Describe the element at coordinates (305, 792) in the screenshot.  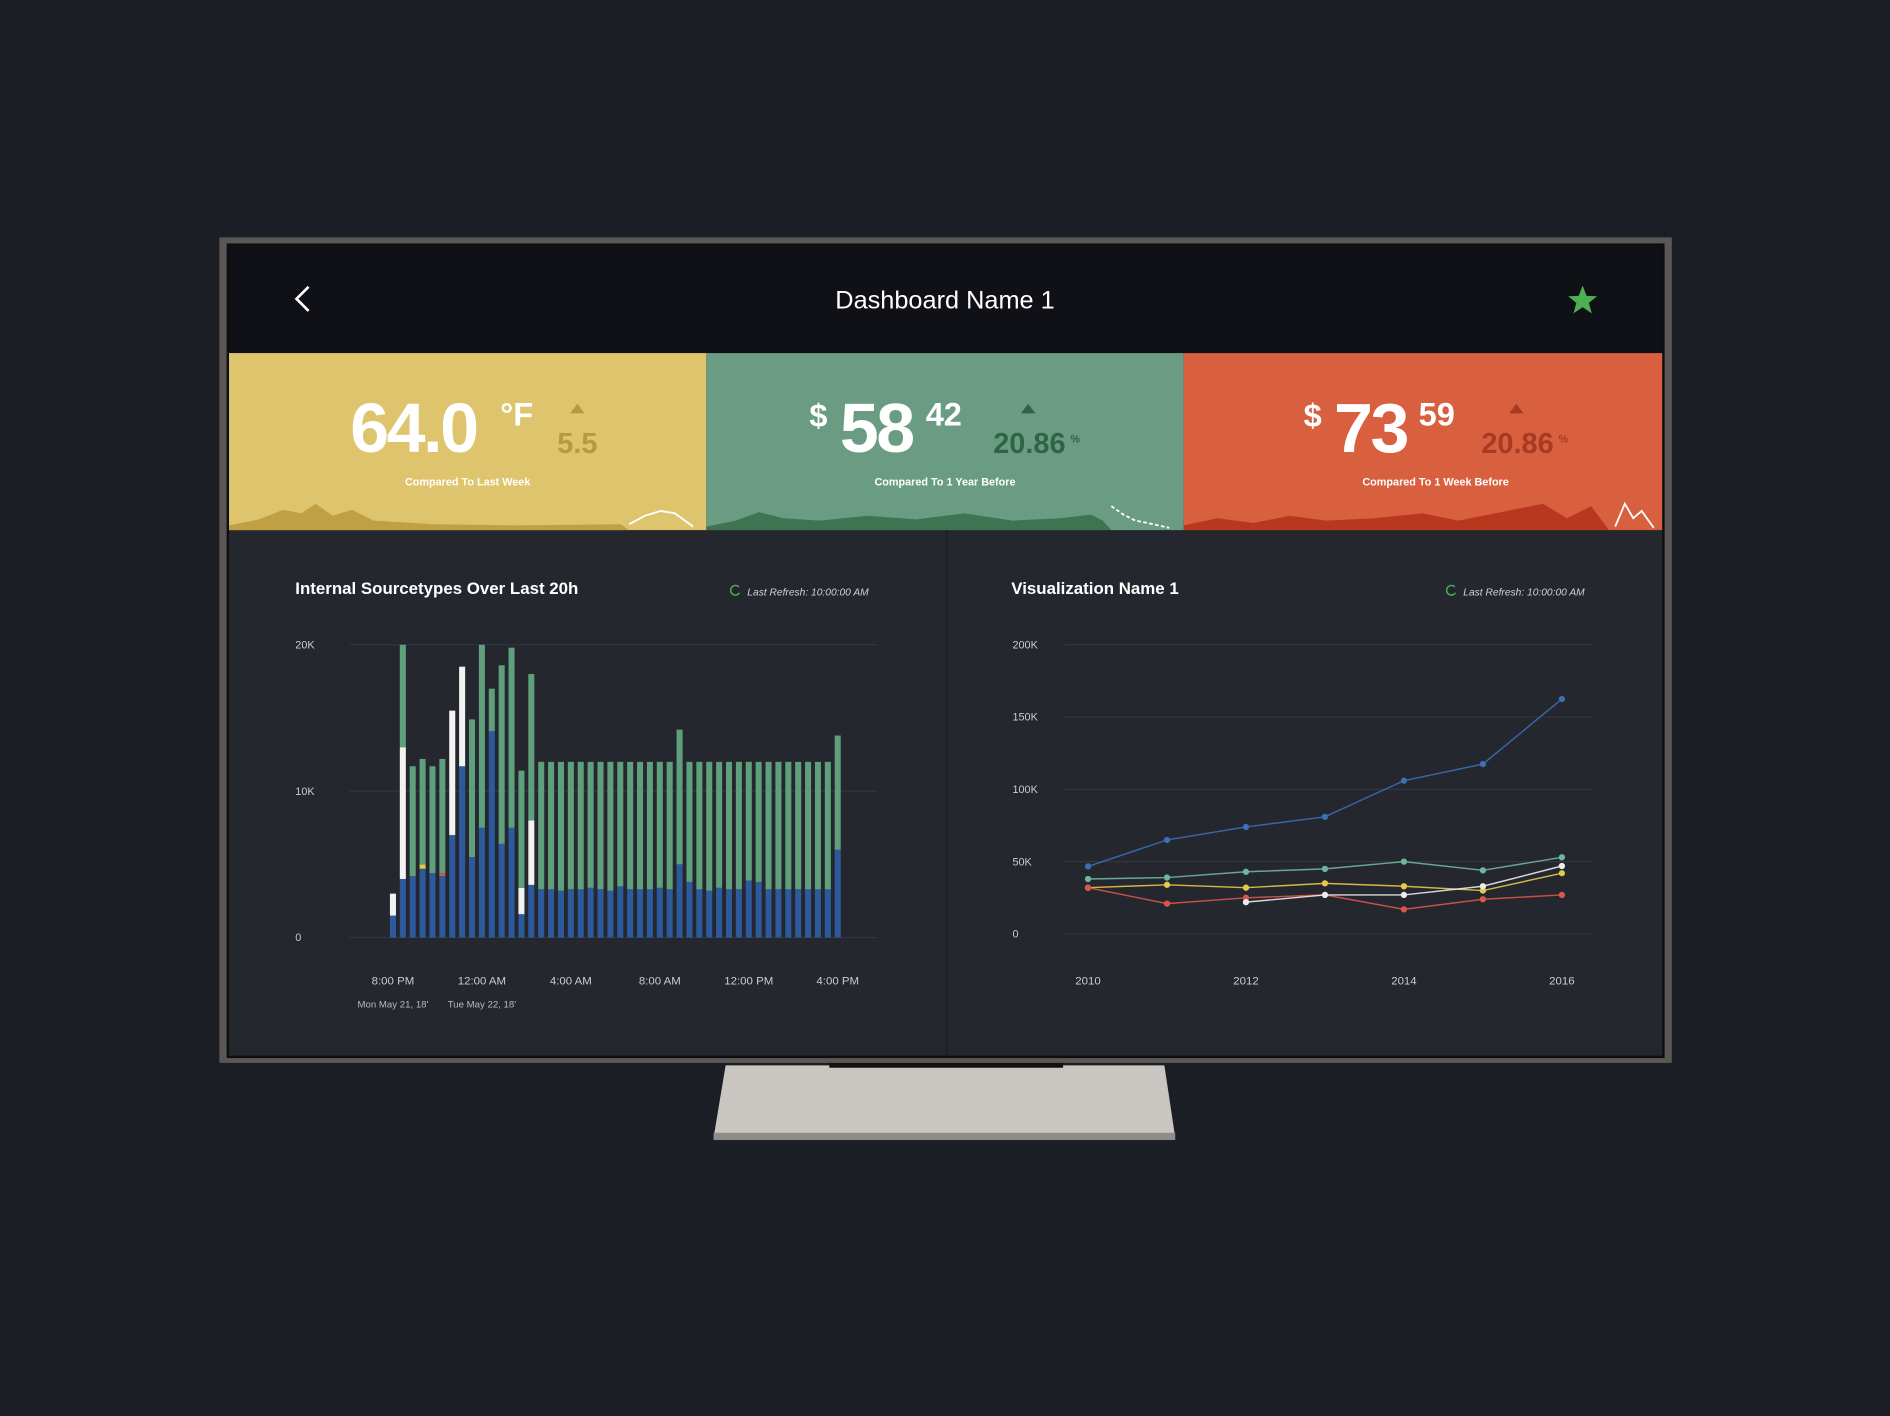
I see `y-tick-label: 10K` at that location.